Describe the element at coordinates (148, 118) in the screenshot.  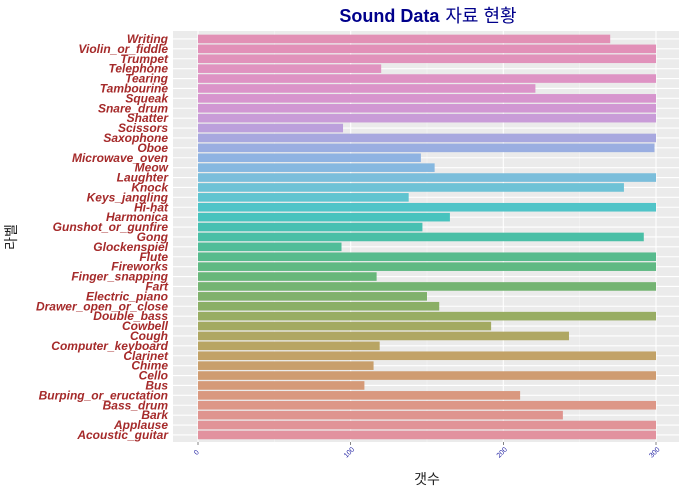
I see `y-tick-label: Shatter` at that location.